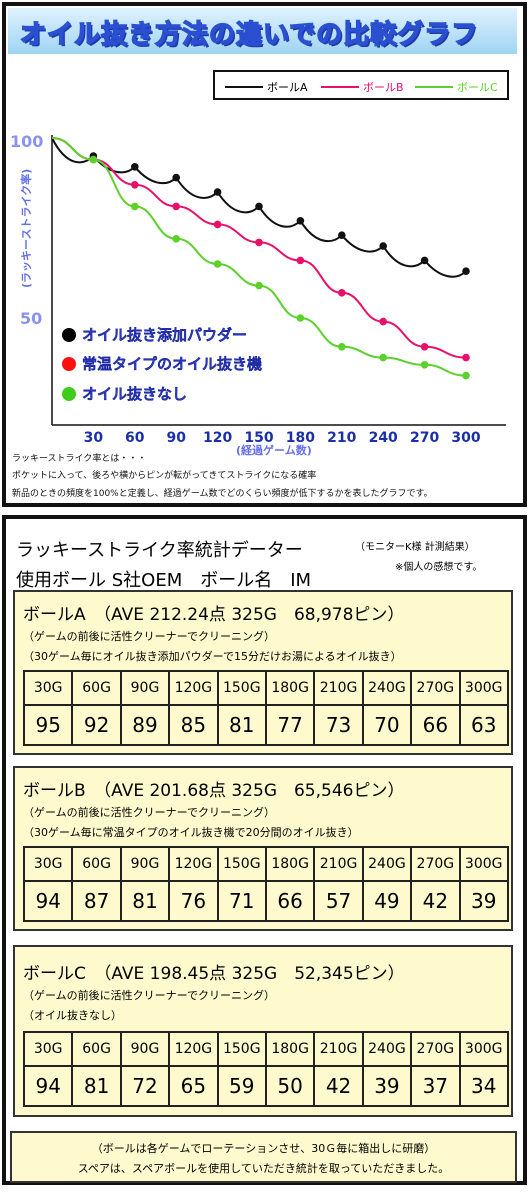 The width and height of the screenshot is (529, 1200). I want to click on x-tick-180: 180, so click(300, 438).